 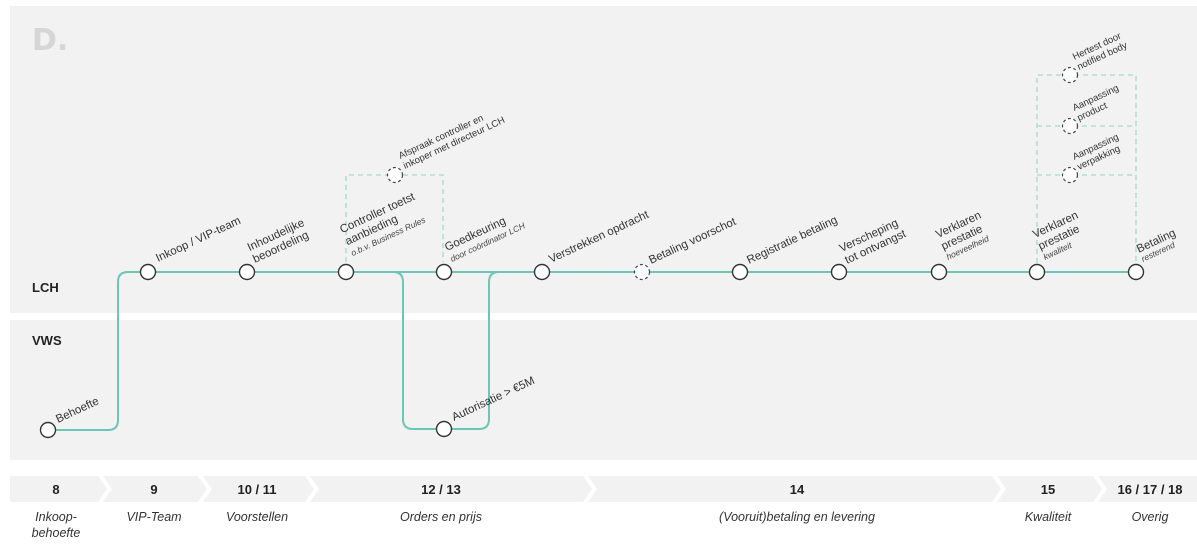 I want to click on phase-name: (Vooruit)betaling en levering, so click(x=797, y=517).